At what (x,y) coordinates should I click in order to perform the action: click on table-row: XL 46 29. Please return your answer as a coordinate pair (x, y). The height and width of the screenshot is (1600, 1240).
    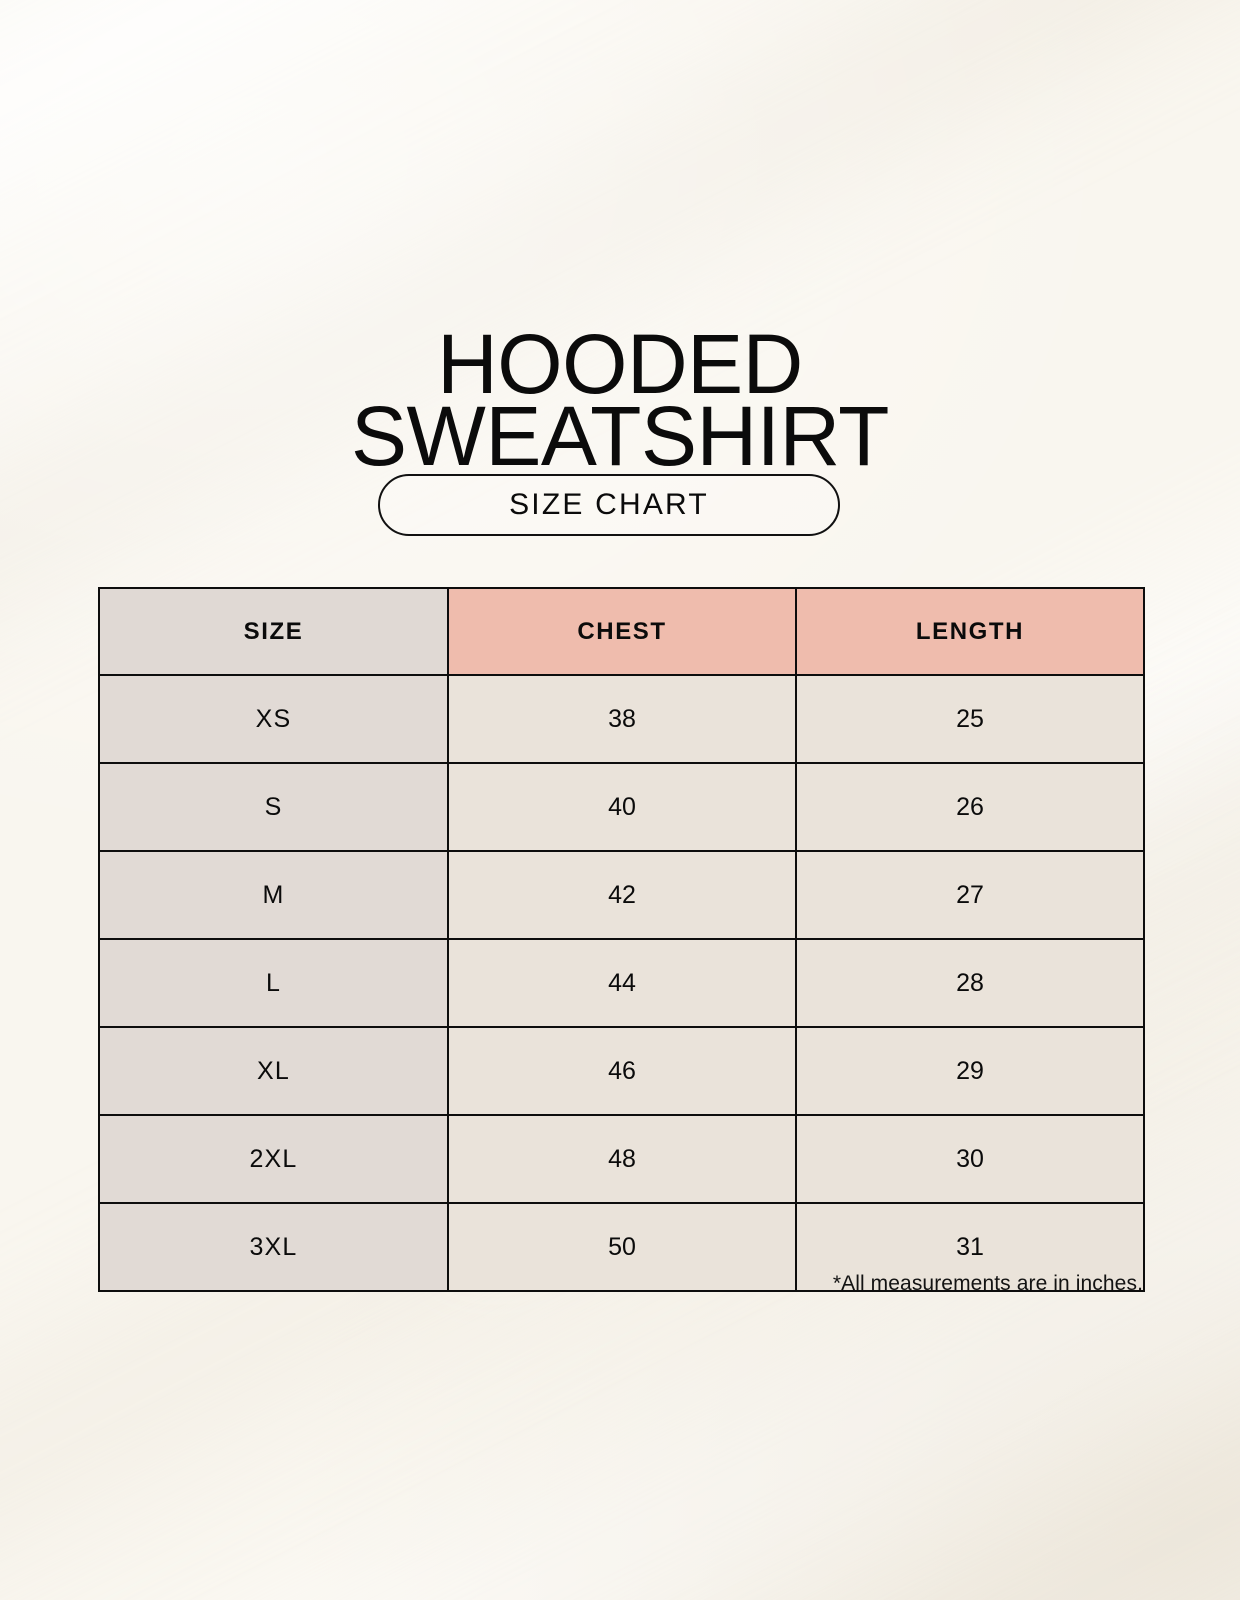
    Looking at the image, I should click on (621, 1071).